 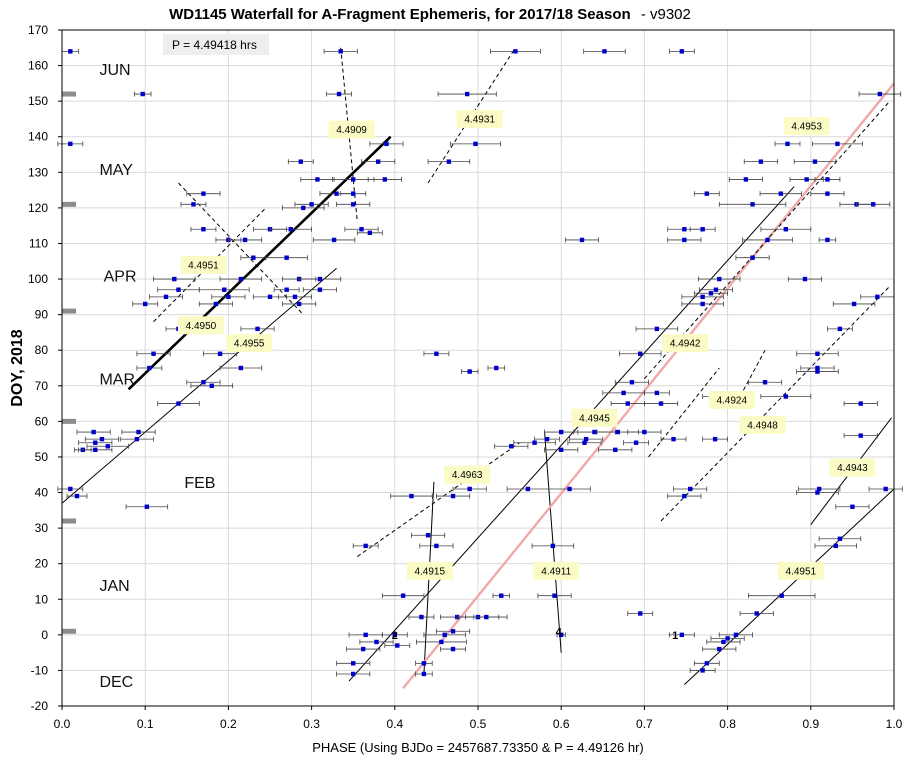 I want to click on x-tick-label: 0.4, so click(x=394, y=724).